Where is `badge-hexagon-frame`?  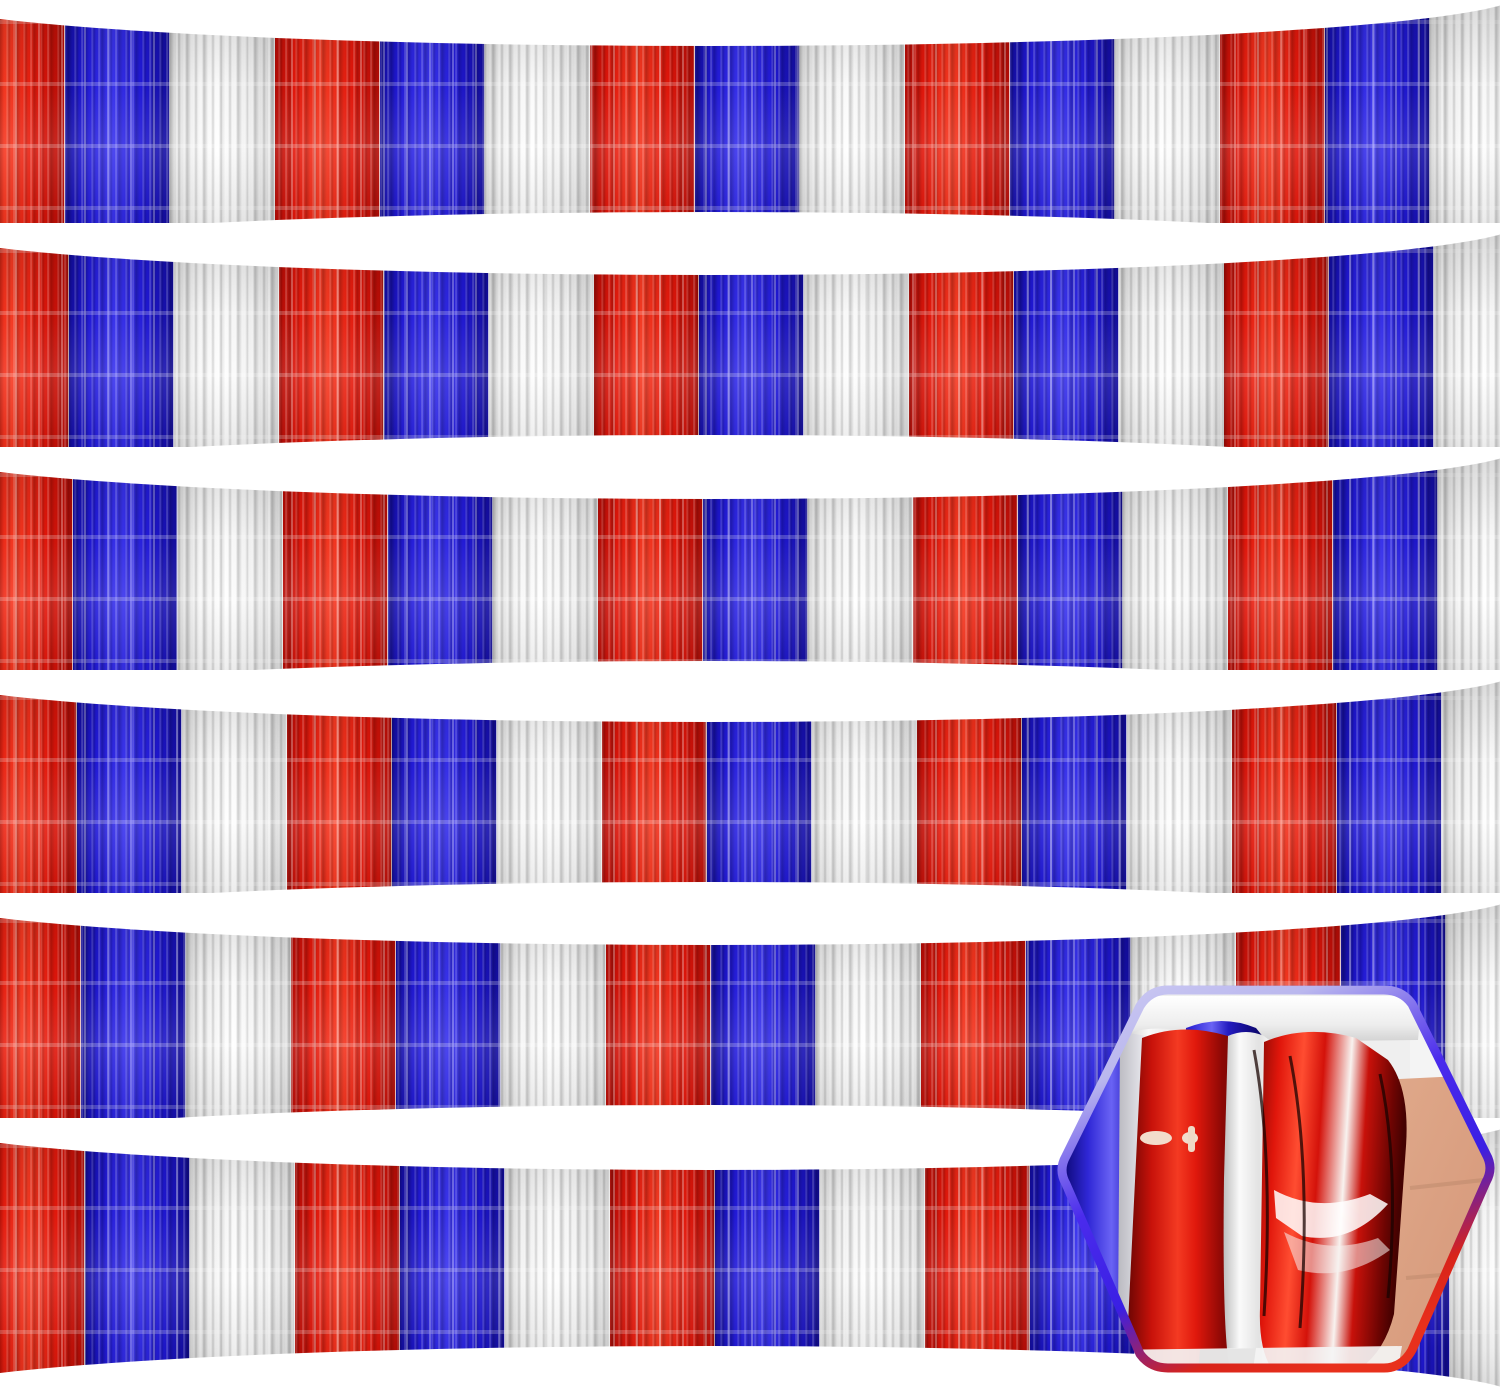 badge-hexagon-frame is located at coordinates (1276, 1179).